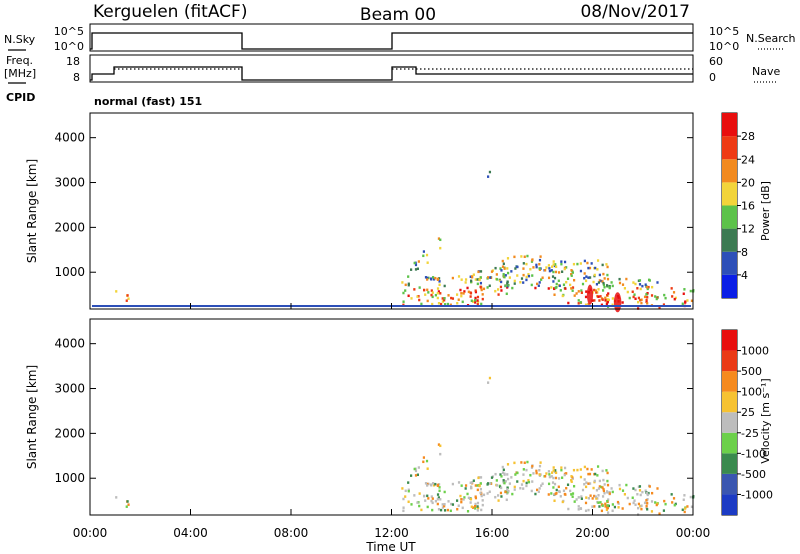 The width and height of the screenshot is (800, 554). Describe the element at coordinates (32, 417) in the screenshot. I see `velocity-ylabel: Slant Range [km]` at that location.